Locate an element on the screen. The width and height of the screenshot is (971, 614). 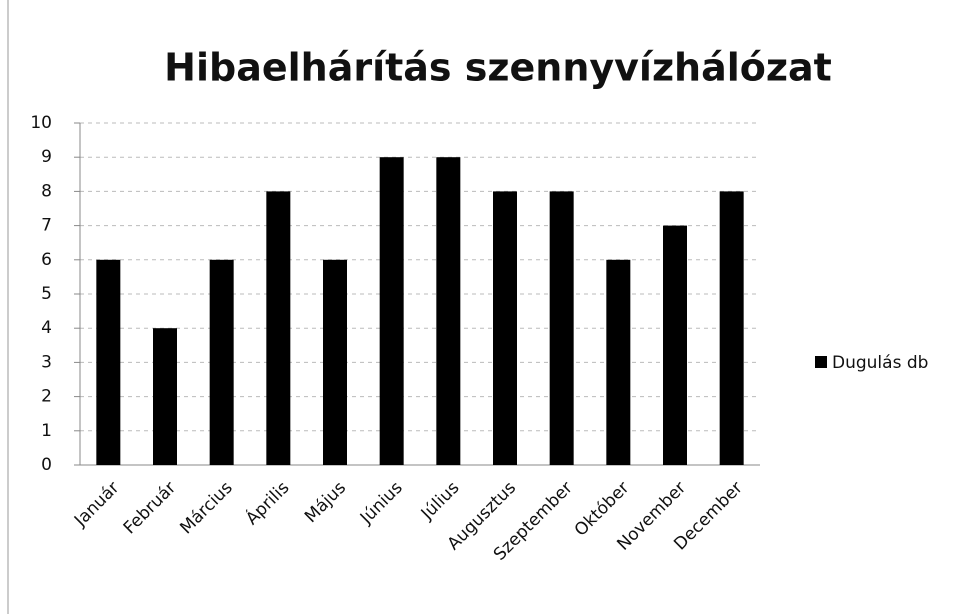
legend-swatch is located at coordinates (821, 362).